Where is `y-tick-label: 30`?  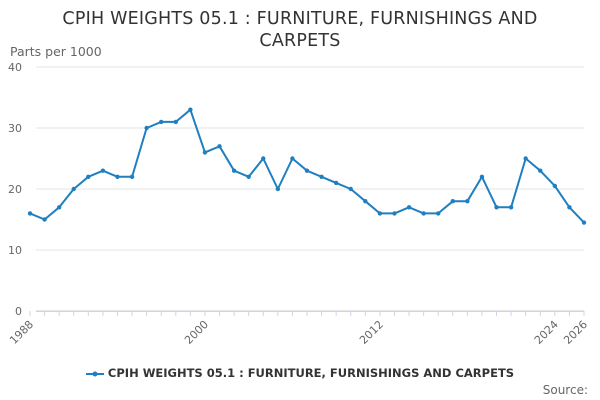 y-tick-label: 30 is located at coordinates (15, 128).